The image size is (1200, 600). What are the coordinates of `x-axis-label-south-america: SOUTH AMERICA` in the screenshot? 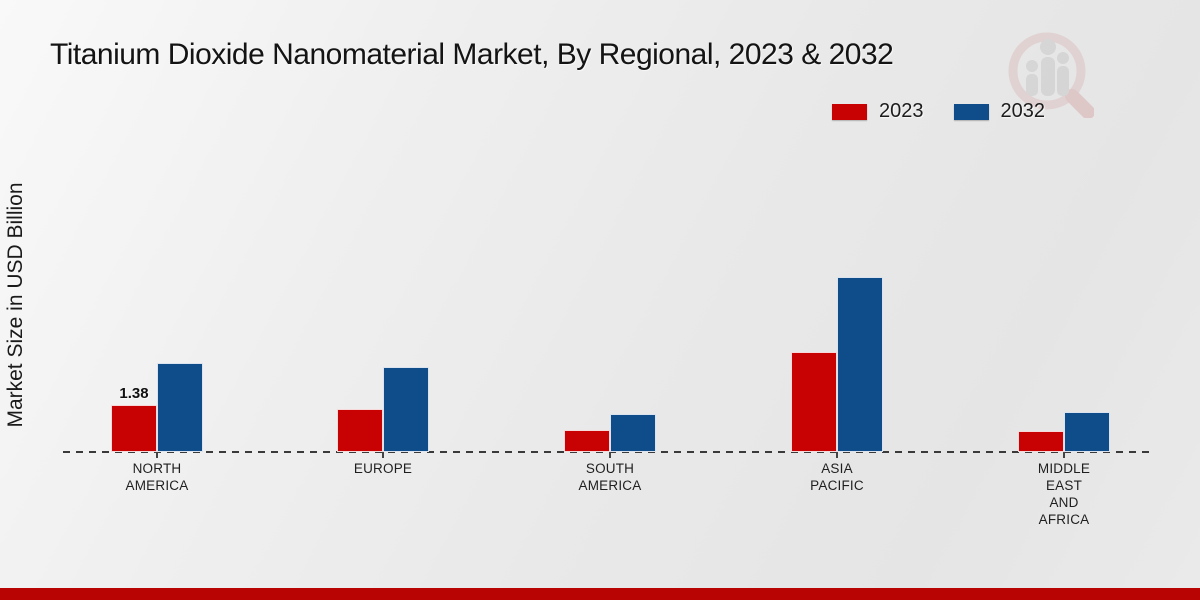 It's located at (610, 477).